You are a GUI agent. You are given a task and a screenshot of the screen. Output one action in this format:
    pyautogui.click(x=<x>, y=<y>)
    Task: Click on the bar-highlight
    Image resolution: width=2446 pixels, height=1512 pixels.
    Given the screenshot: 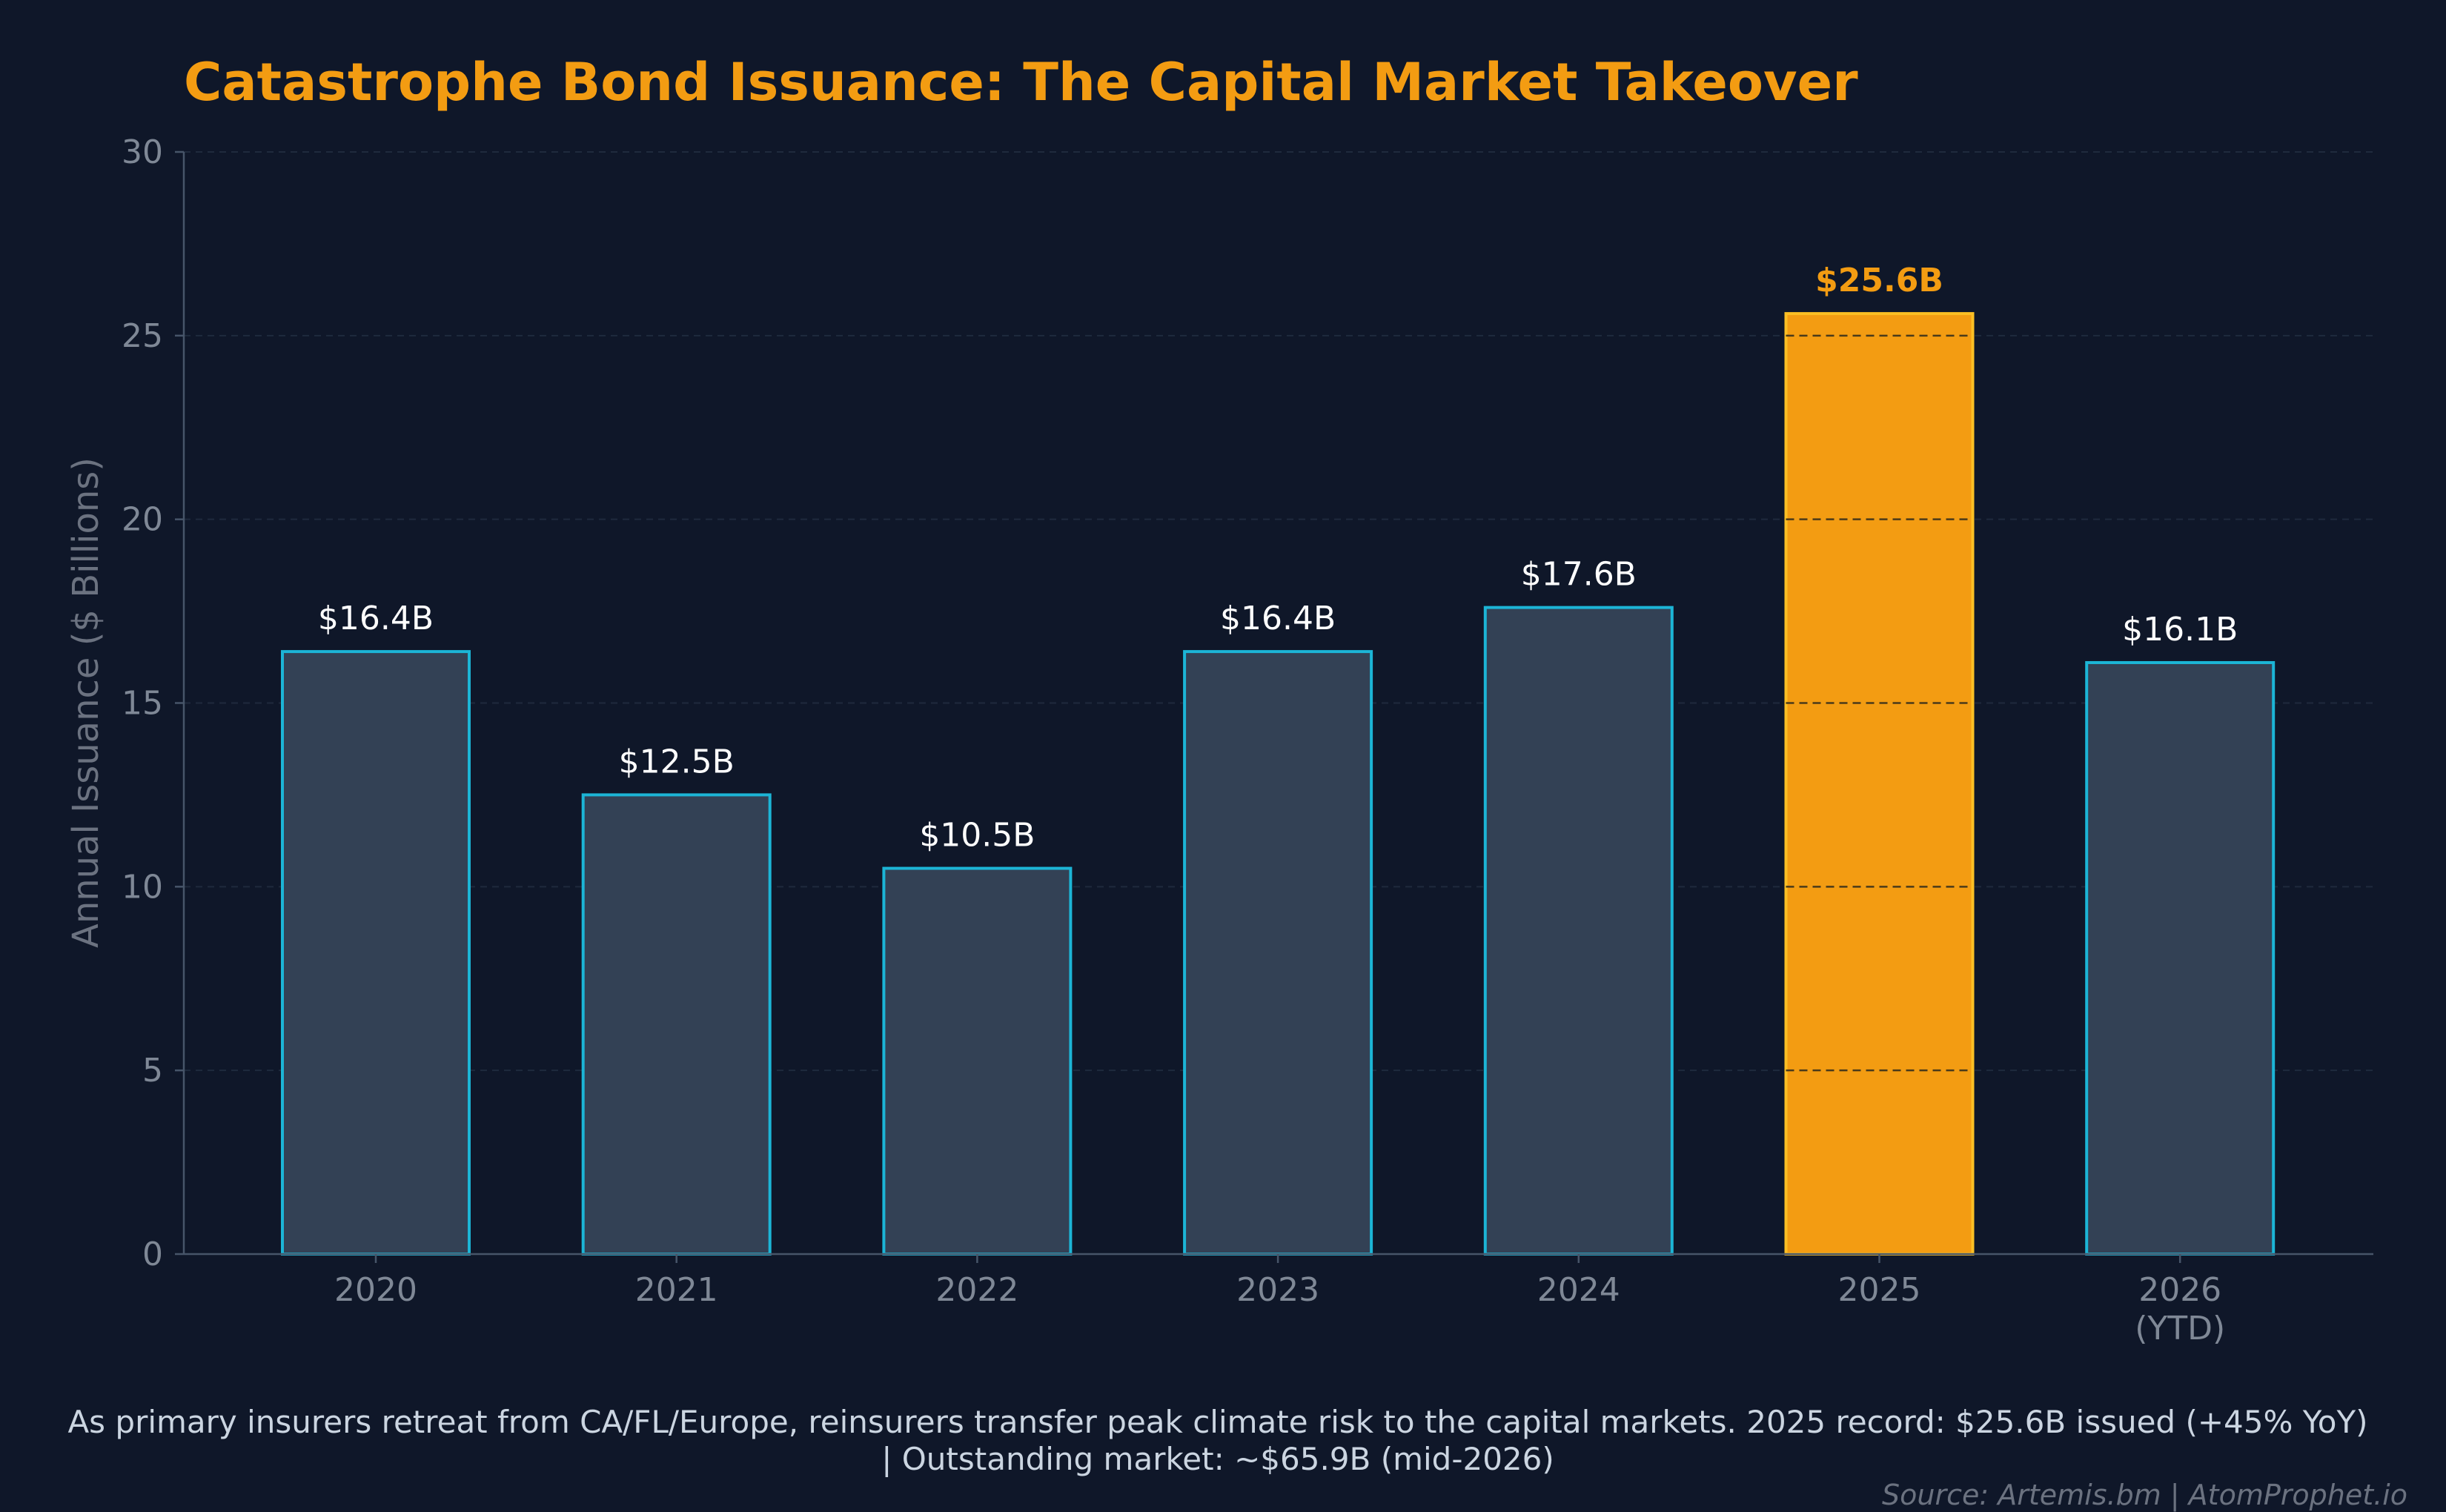 What is the action you would take?
    pyautogui.click(x=1879, y=784)
    